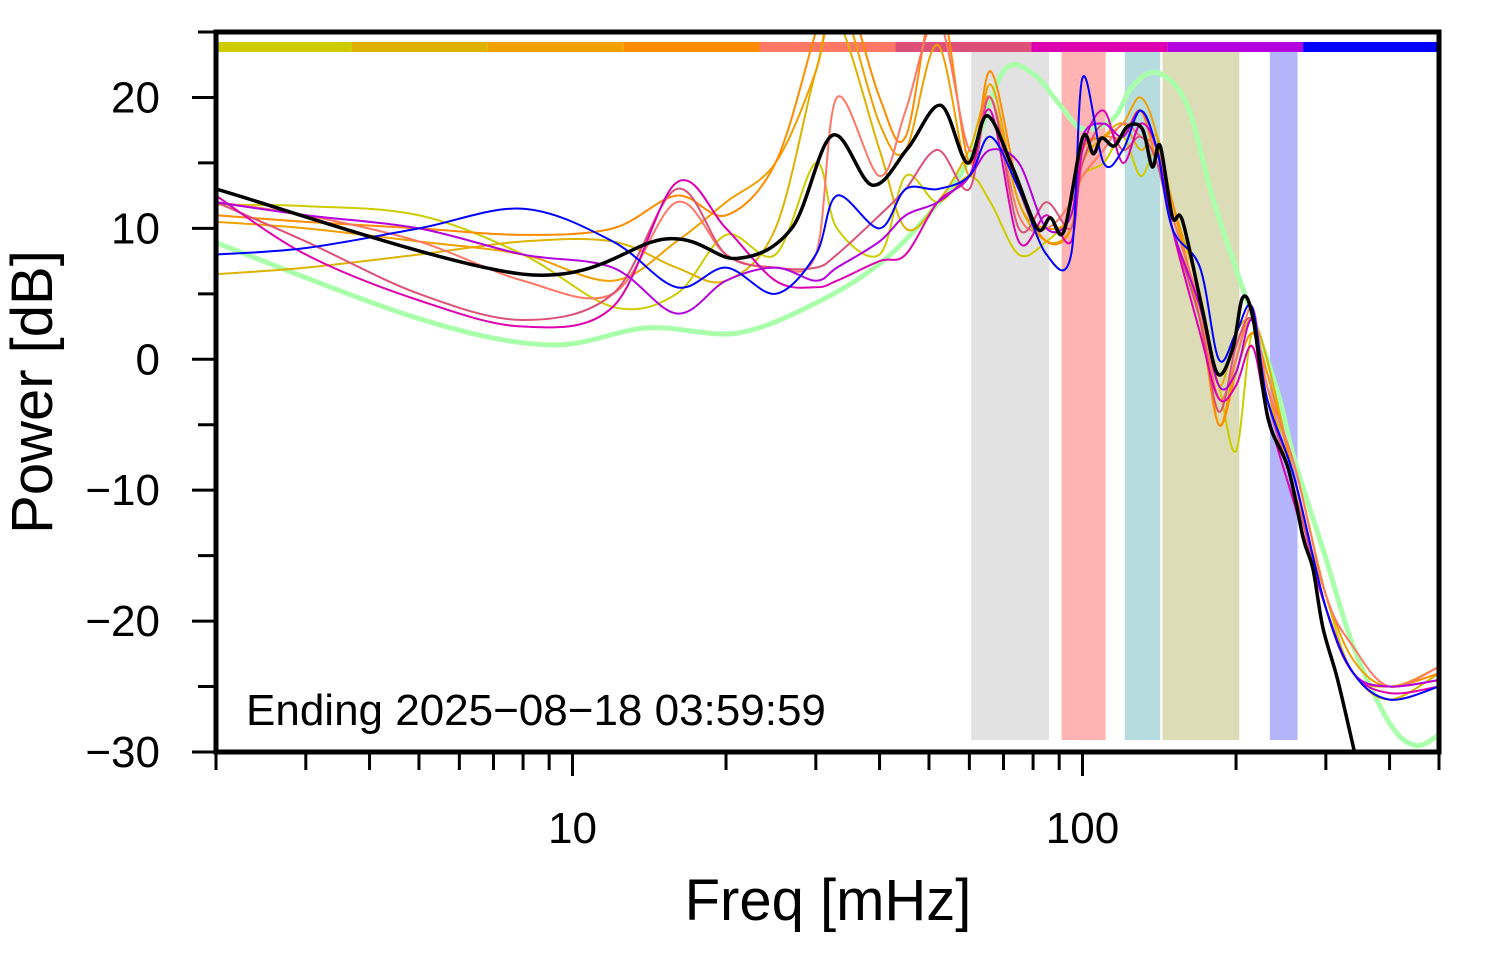 The image size is (1494, 957). Describe the element at coordinates (827, 802) in the screenshot. I see `x-axis: 10 100` at that location.